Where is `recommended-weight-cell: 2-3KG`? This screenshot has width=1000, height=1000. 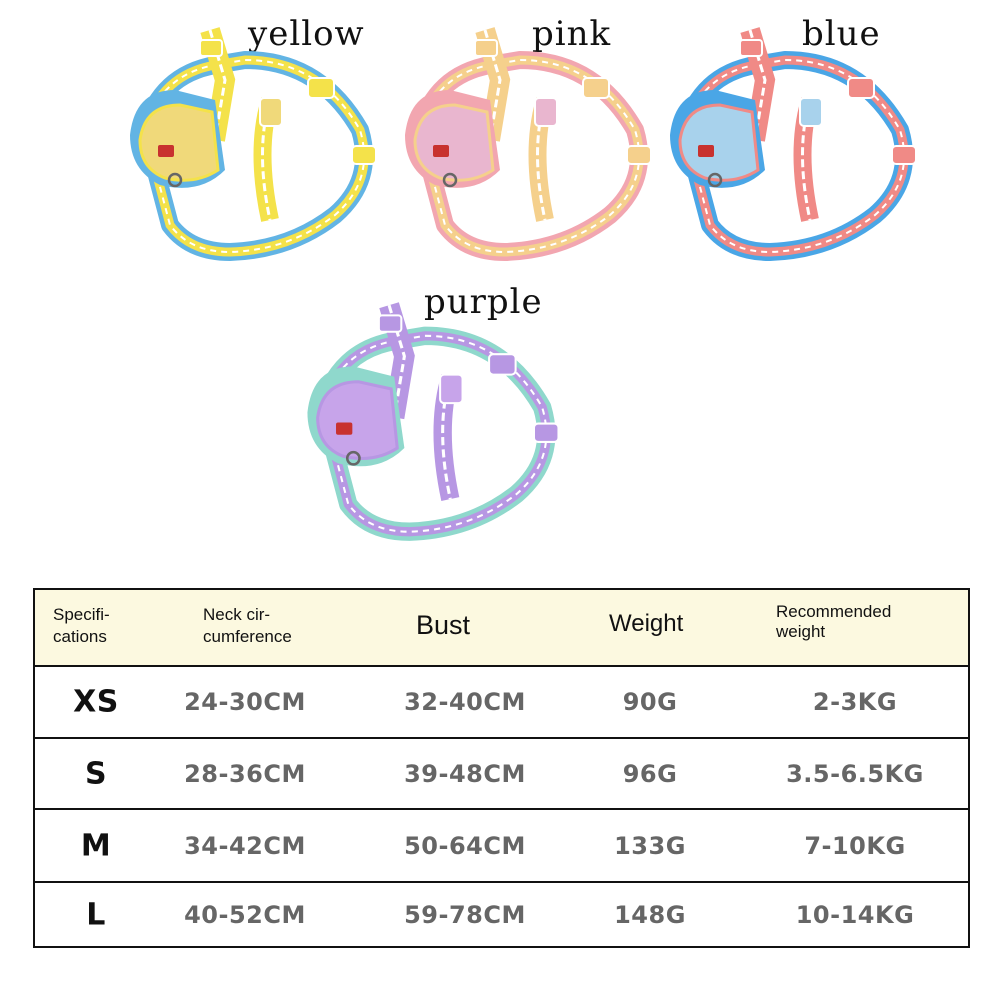
recommended-weight-cell: 2-3KG is located at coordinates (855, 702).